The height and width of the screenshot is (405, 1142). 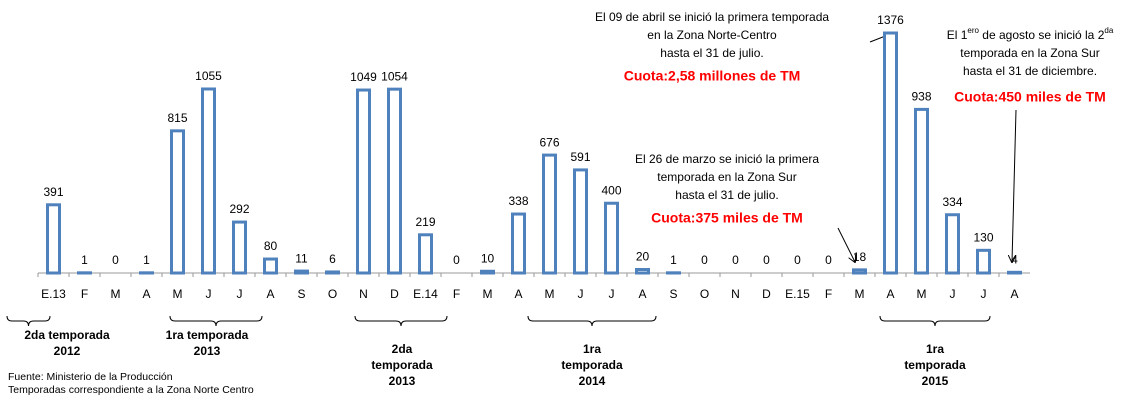 I want to click on annotation-part: El 1, so click(x=957, y=35).